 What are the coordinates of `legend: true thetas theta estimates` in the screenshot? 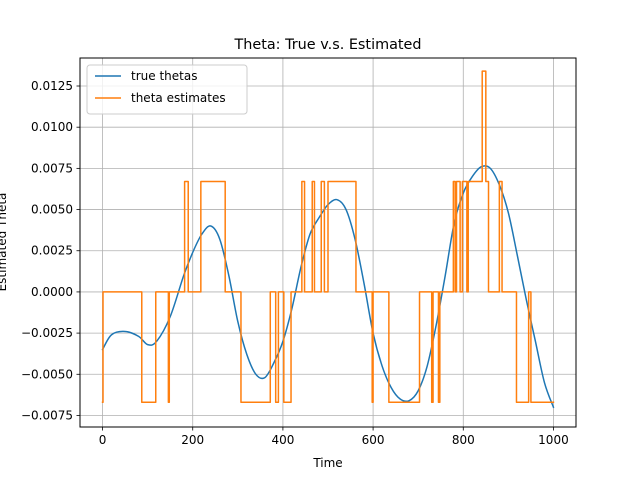 It's located at (167, 89).